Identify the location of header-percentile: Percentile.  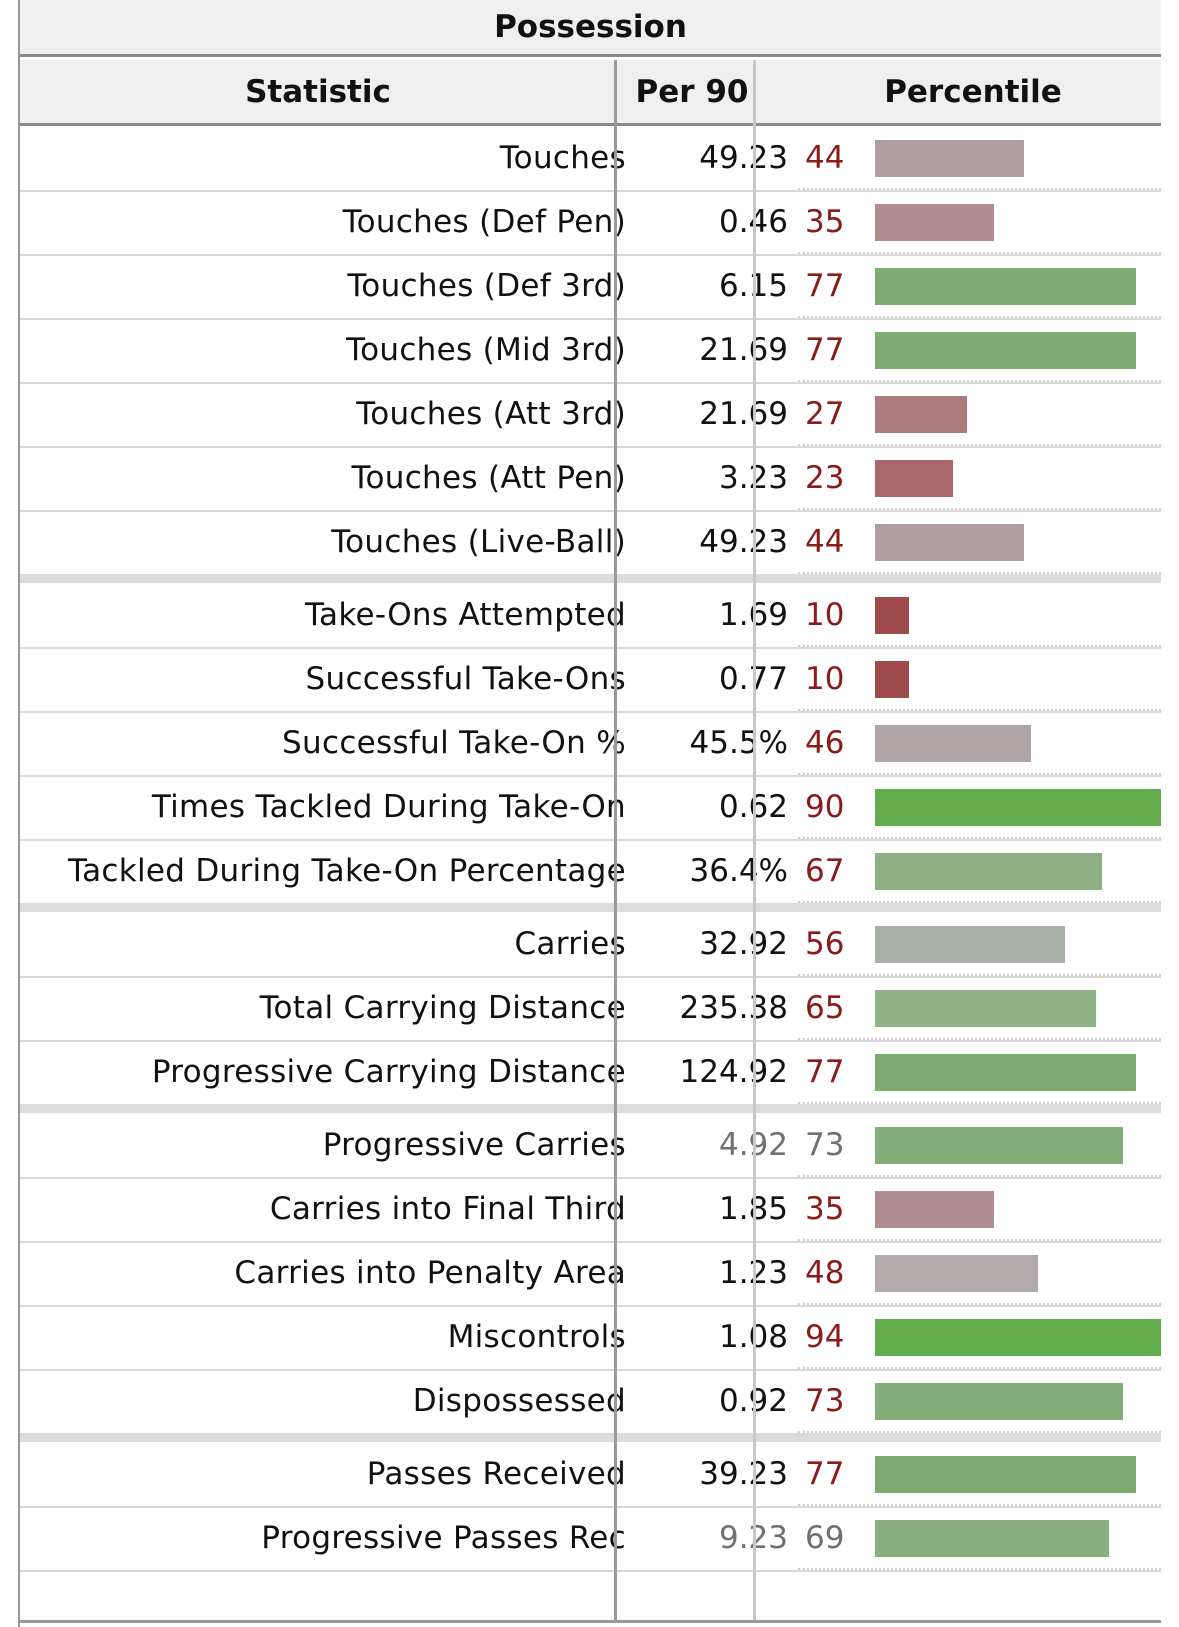
(973, 91).